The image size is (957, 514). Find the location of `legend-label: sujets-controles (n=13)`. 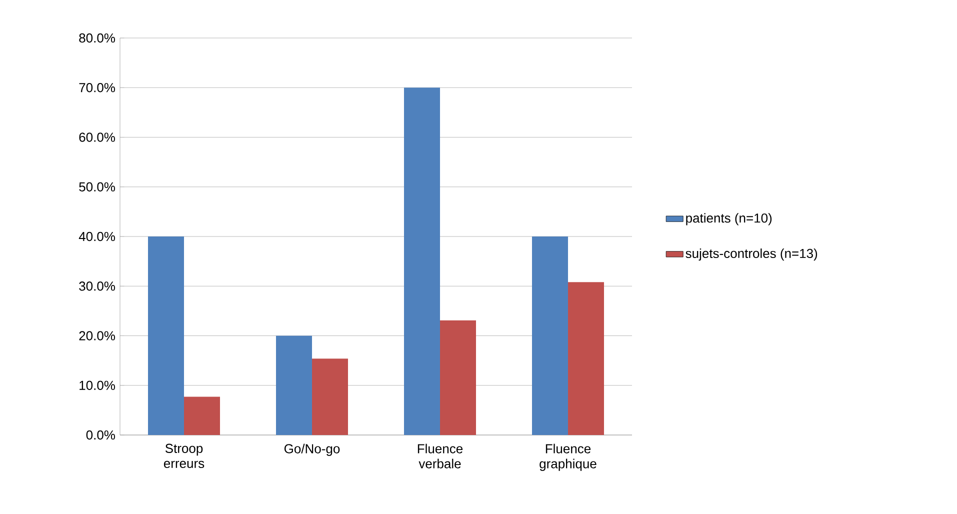

legend-label: sujets-controles (n=13) is located at coordinates (752, 254).